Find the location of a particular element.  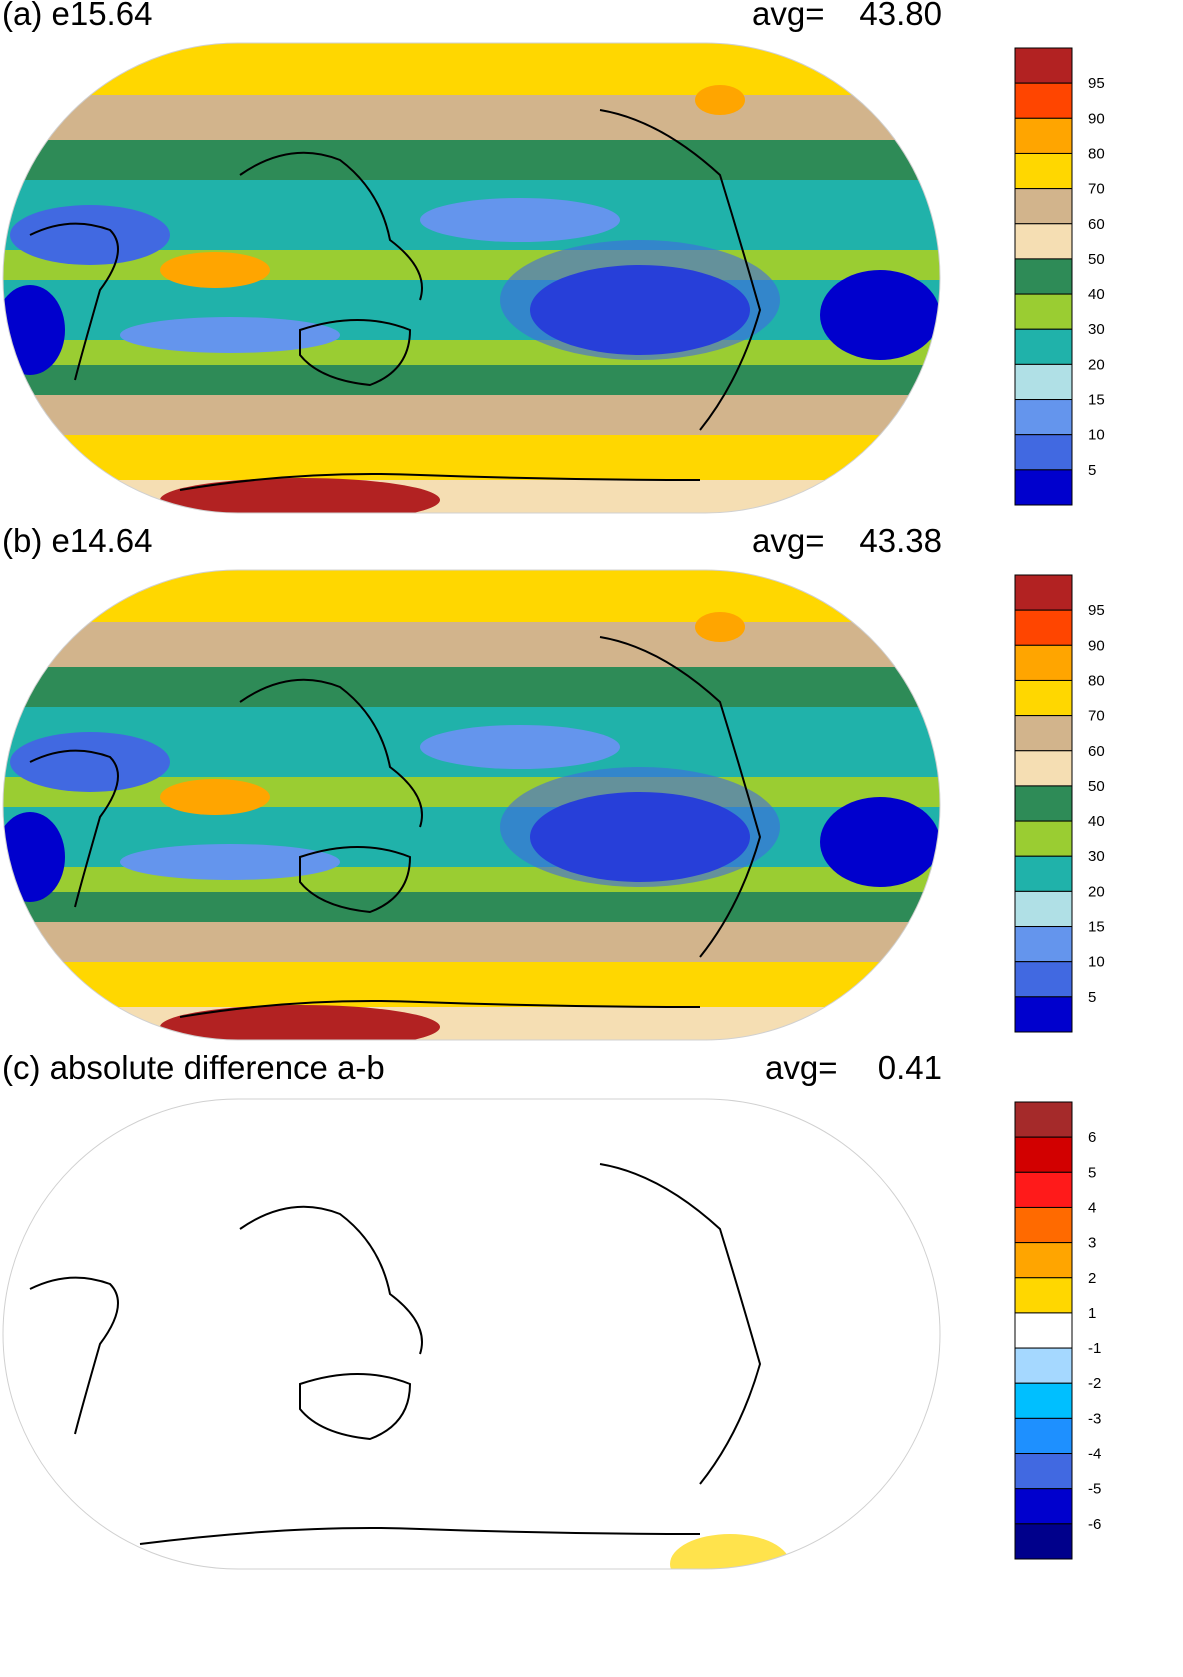

avg-value: 0.41 is located at coordinates (909, 1067).